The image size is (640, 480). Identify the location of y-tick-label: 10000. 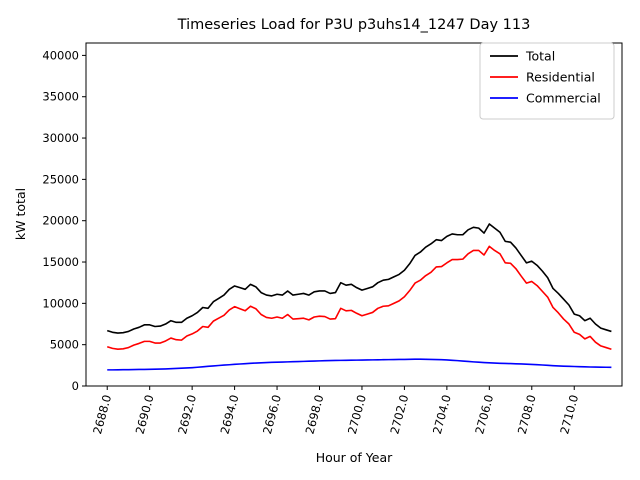
(60, 303).